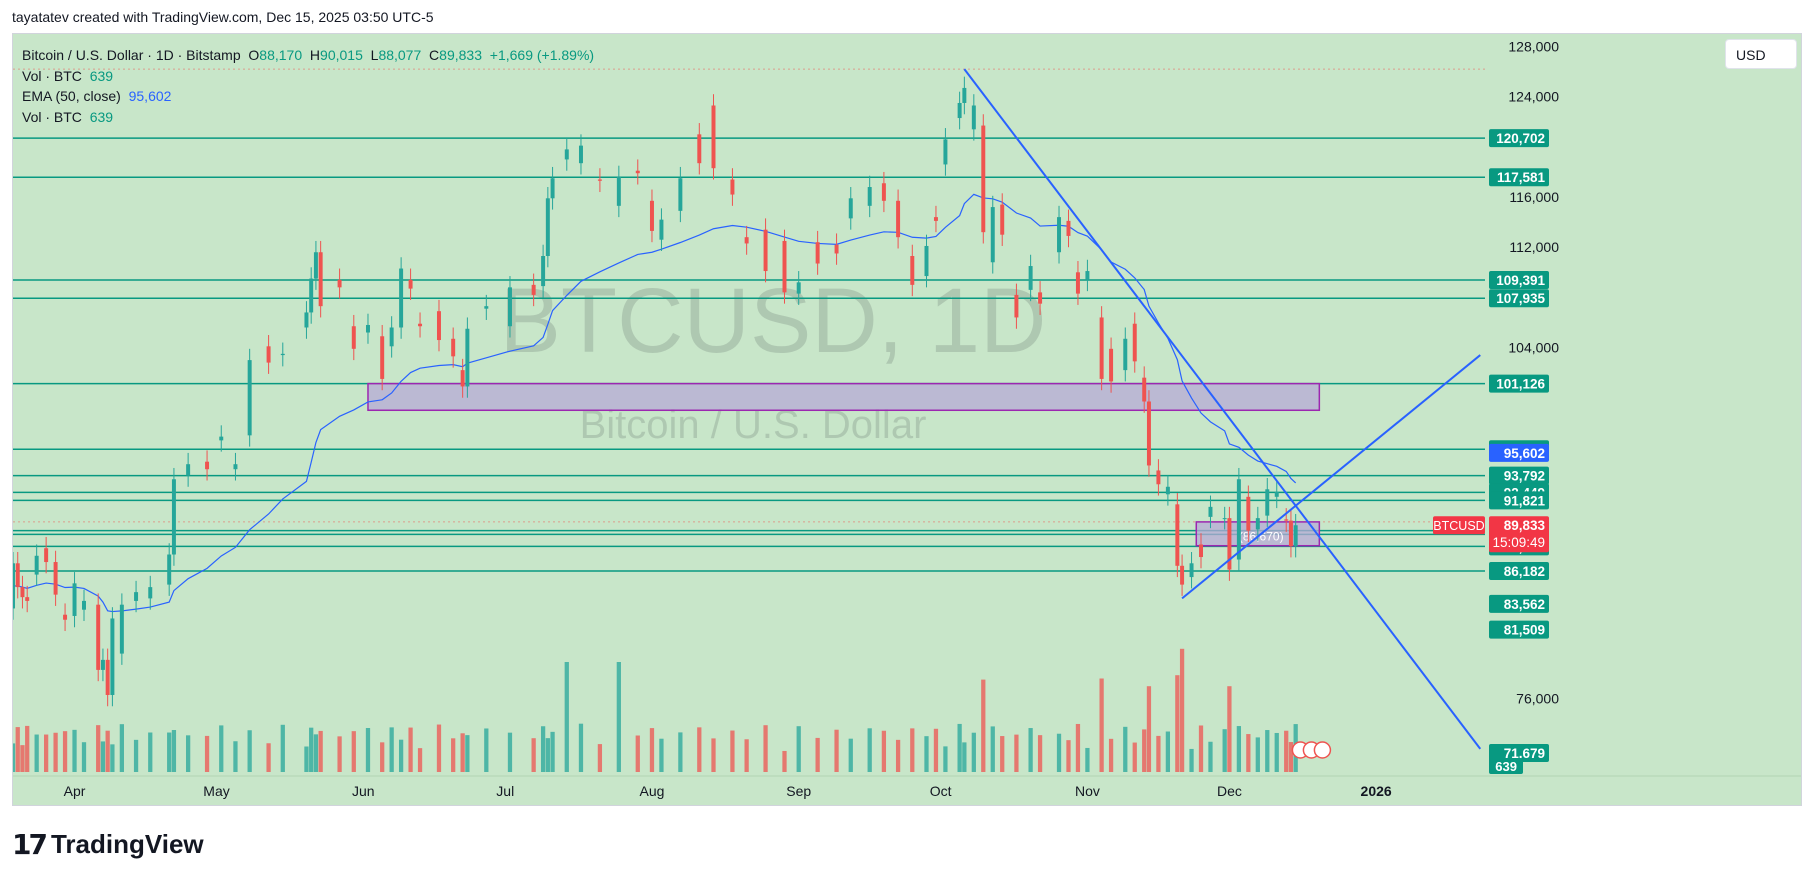 The width and height of the screenshot is (1814, 883). I want to click on legend-volume2-row: Vol · BTC 639, so click(308, 117).